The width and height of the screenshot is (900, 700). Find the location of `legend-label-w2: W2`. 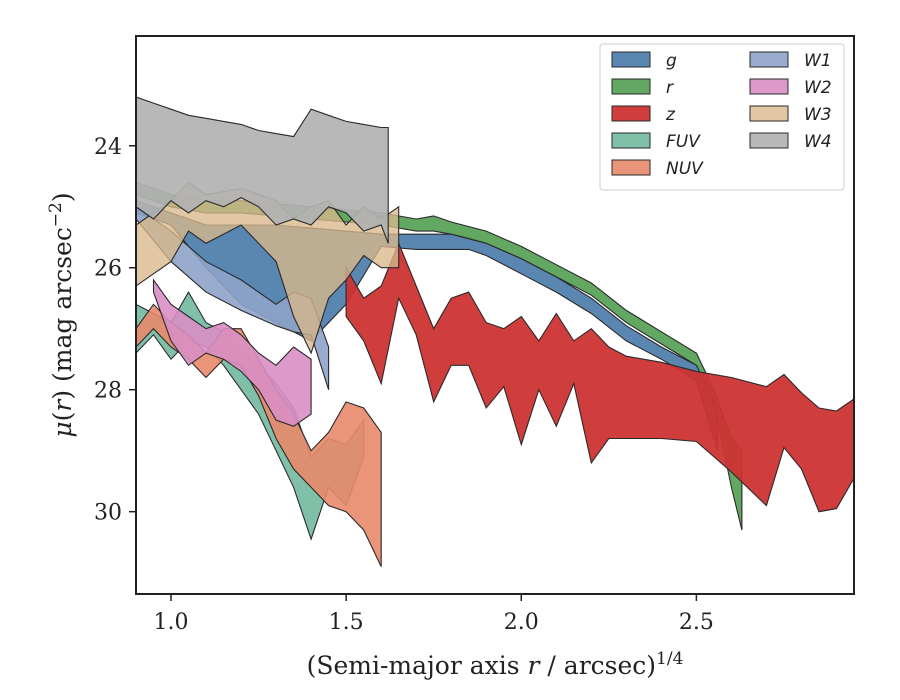

legend-label-w2: W2 is located at coordinates (818, 88).